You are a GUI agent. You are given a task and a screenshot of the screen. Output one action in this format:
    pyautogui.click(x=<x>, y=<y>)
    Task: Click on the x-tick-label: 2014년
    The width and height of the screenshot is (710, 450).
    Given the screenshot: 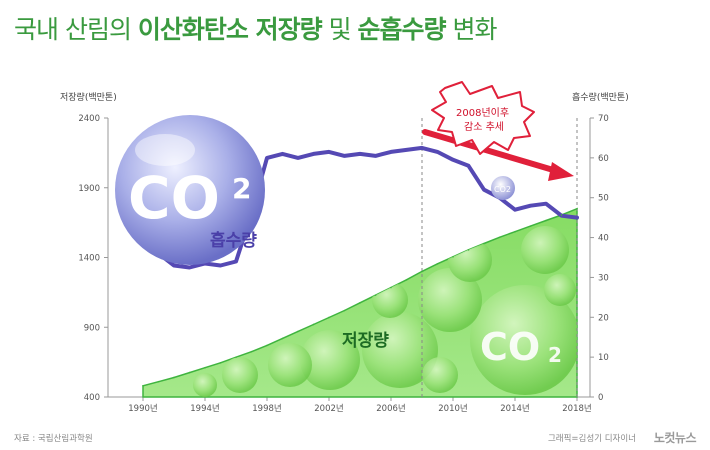 What is the action you would take?
    pyautogui.click(x=514, y=408)
    